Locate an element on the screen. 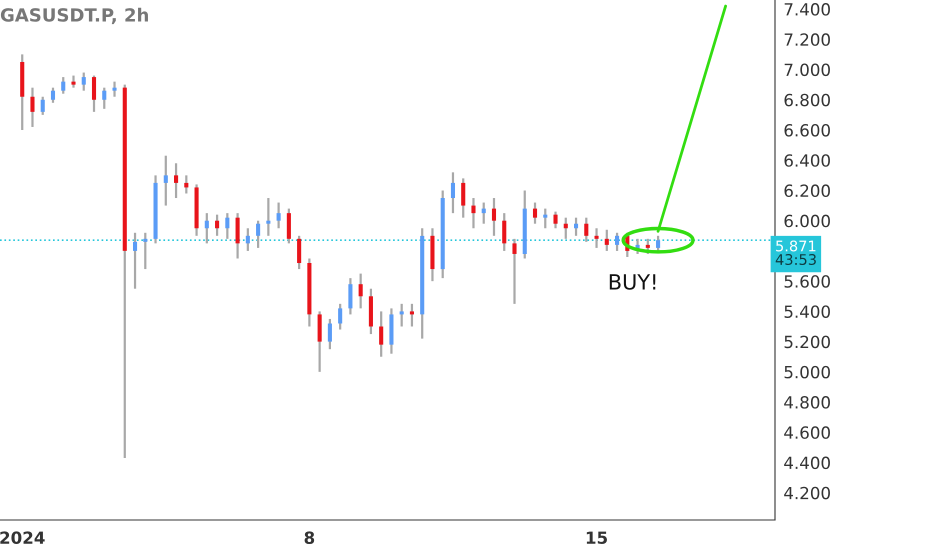  ref-line-label: 5.871 is located at coordinates (796, 246).